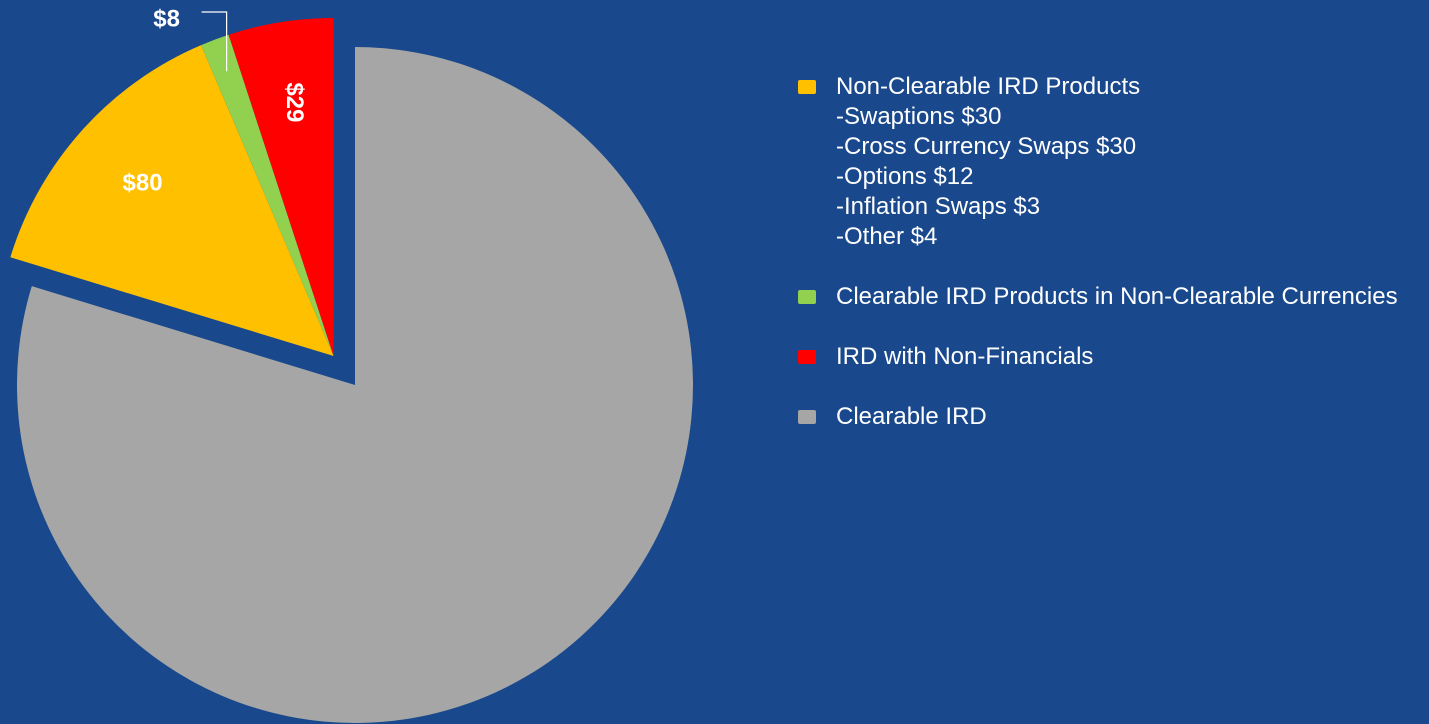  What do you see at coordinates (294, 102) in the screenshot?
I see `value-label: $29` at bounding box center [294, 102].